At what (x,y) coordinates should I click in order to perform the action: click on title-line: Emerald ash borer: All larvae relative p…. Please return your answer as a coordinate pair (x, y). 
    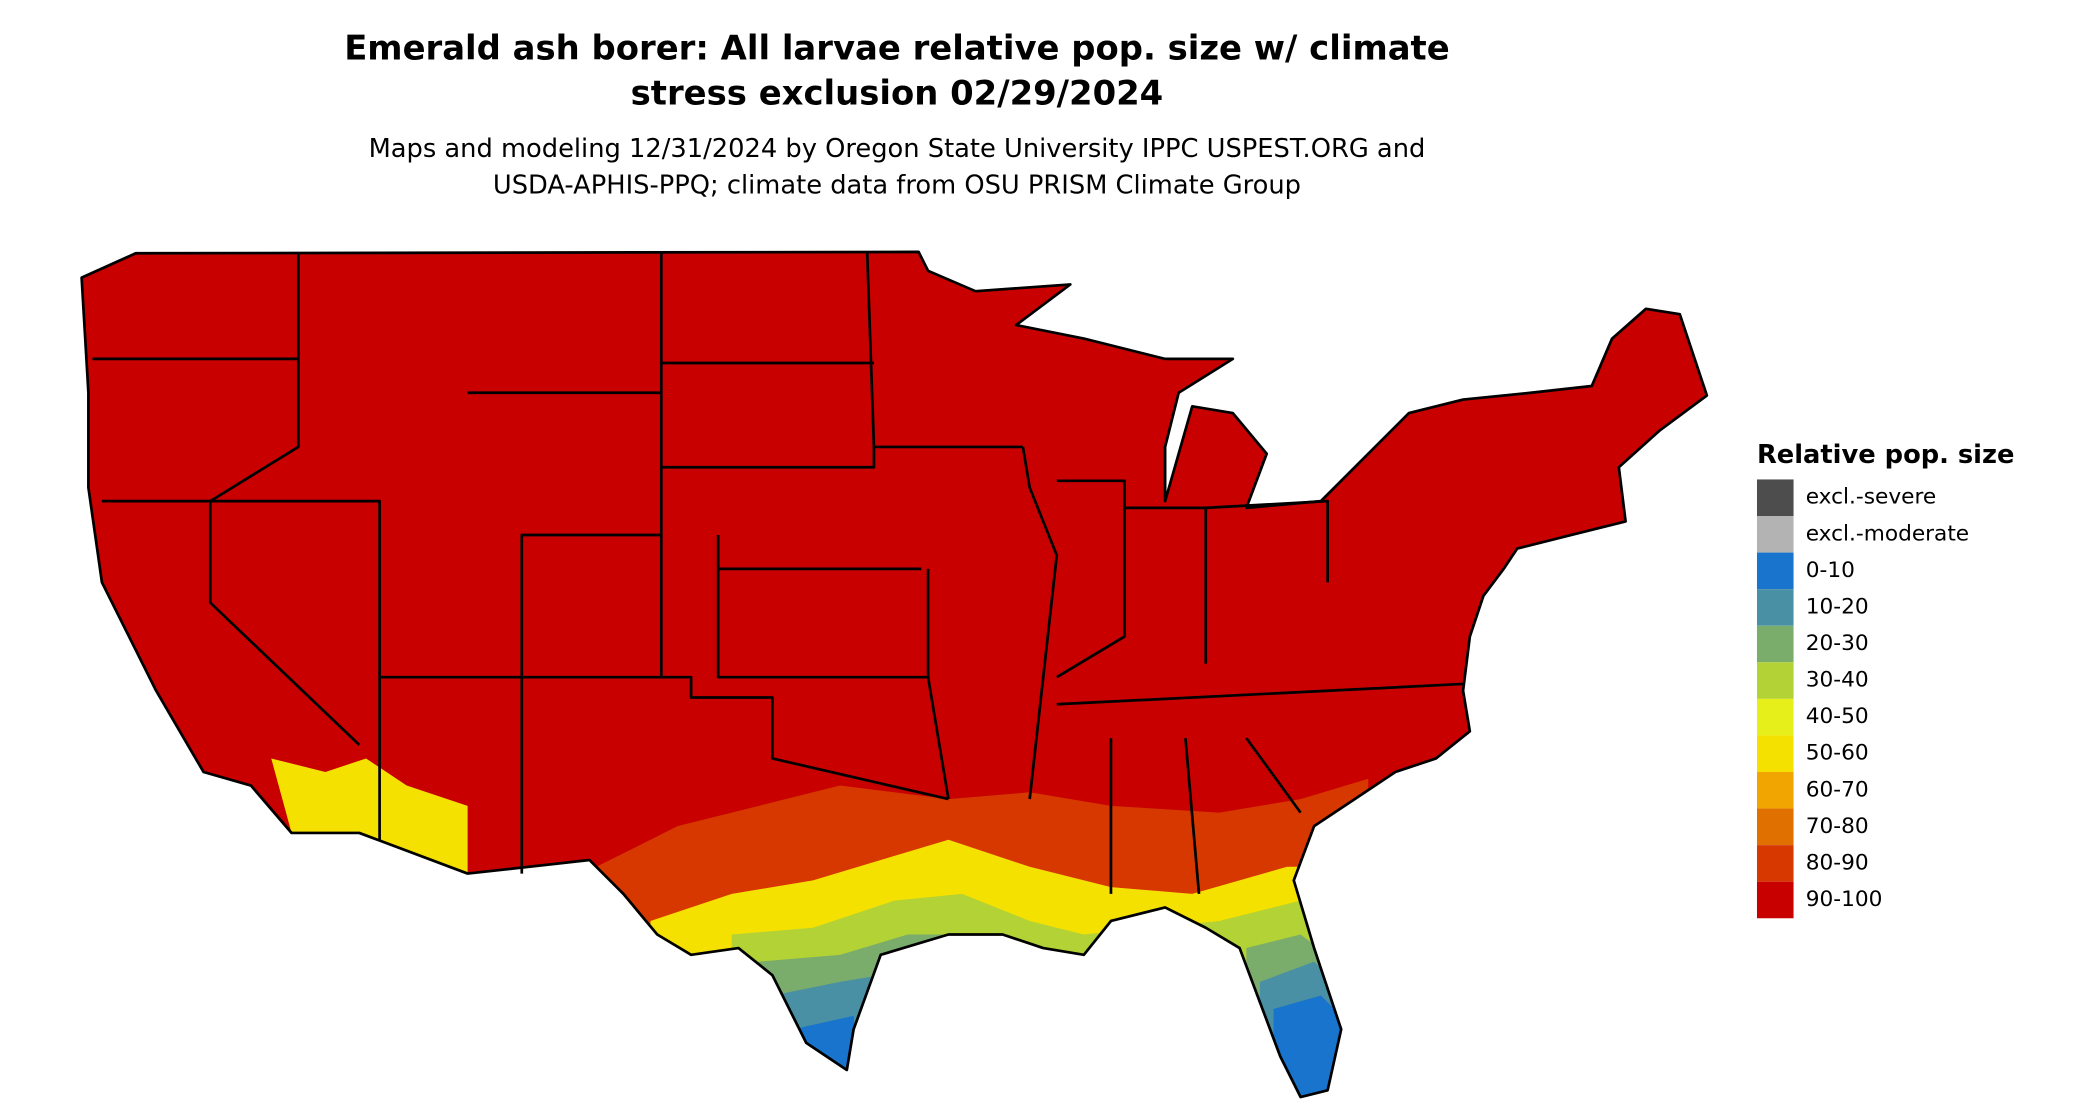
    Looking at the image, I should click on (897, 48).